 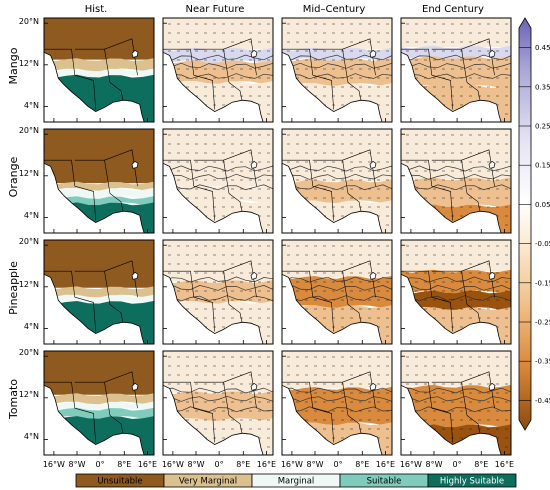 I want to click on legend-label: Highly Suitable, so click(x=472, y=482).